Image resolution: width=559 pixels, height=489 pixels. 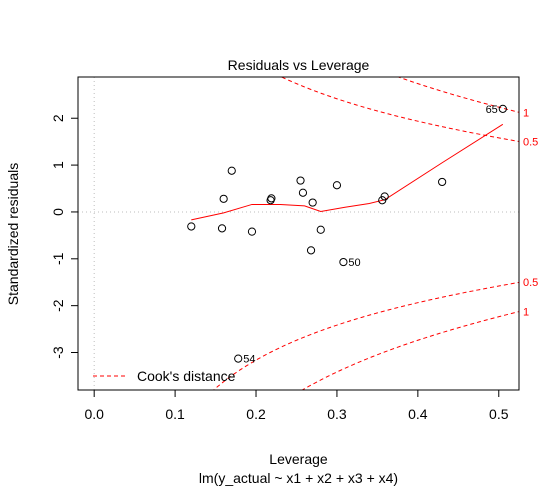 What do you see at coordinates (399, 109) in the screenshot?
I see `cook-curve-0.5-upper` at bounding box center [399, 109].